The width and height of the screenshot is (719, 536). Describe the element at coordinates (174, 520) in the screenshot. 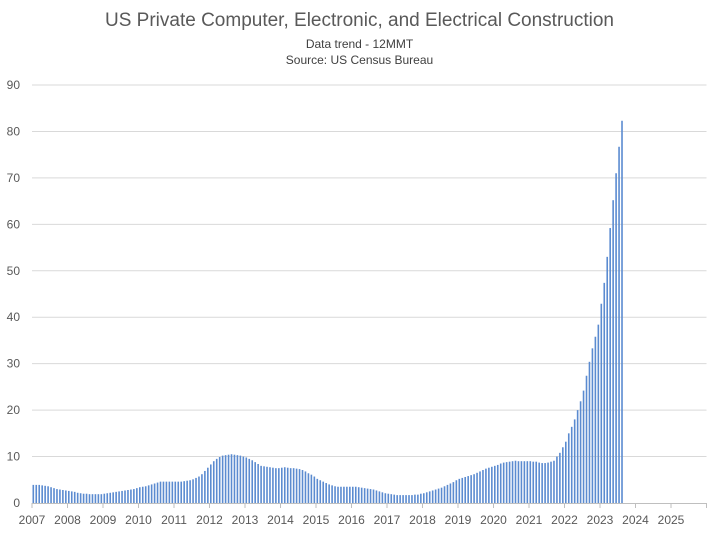

I see `x-tick-label: 2011` at that location.